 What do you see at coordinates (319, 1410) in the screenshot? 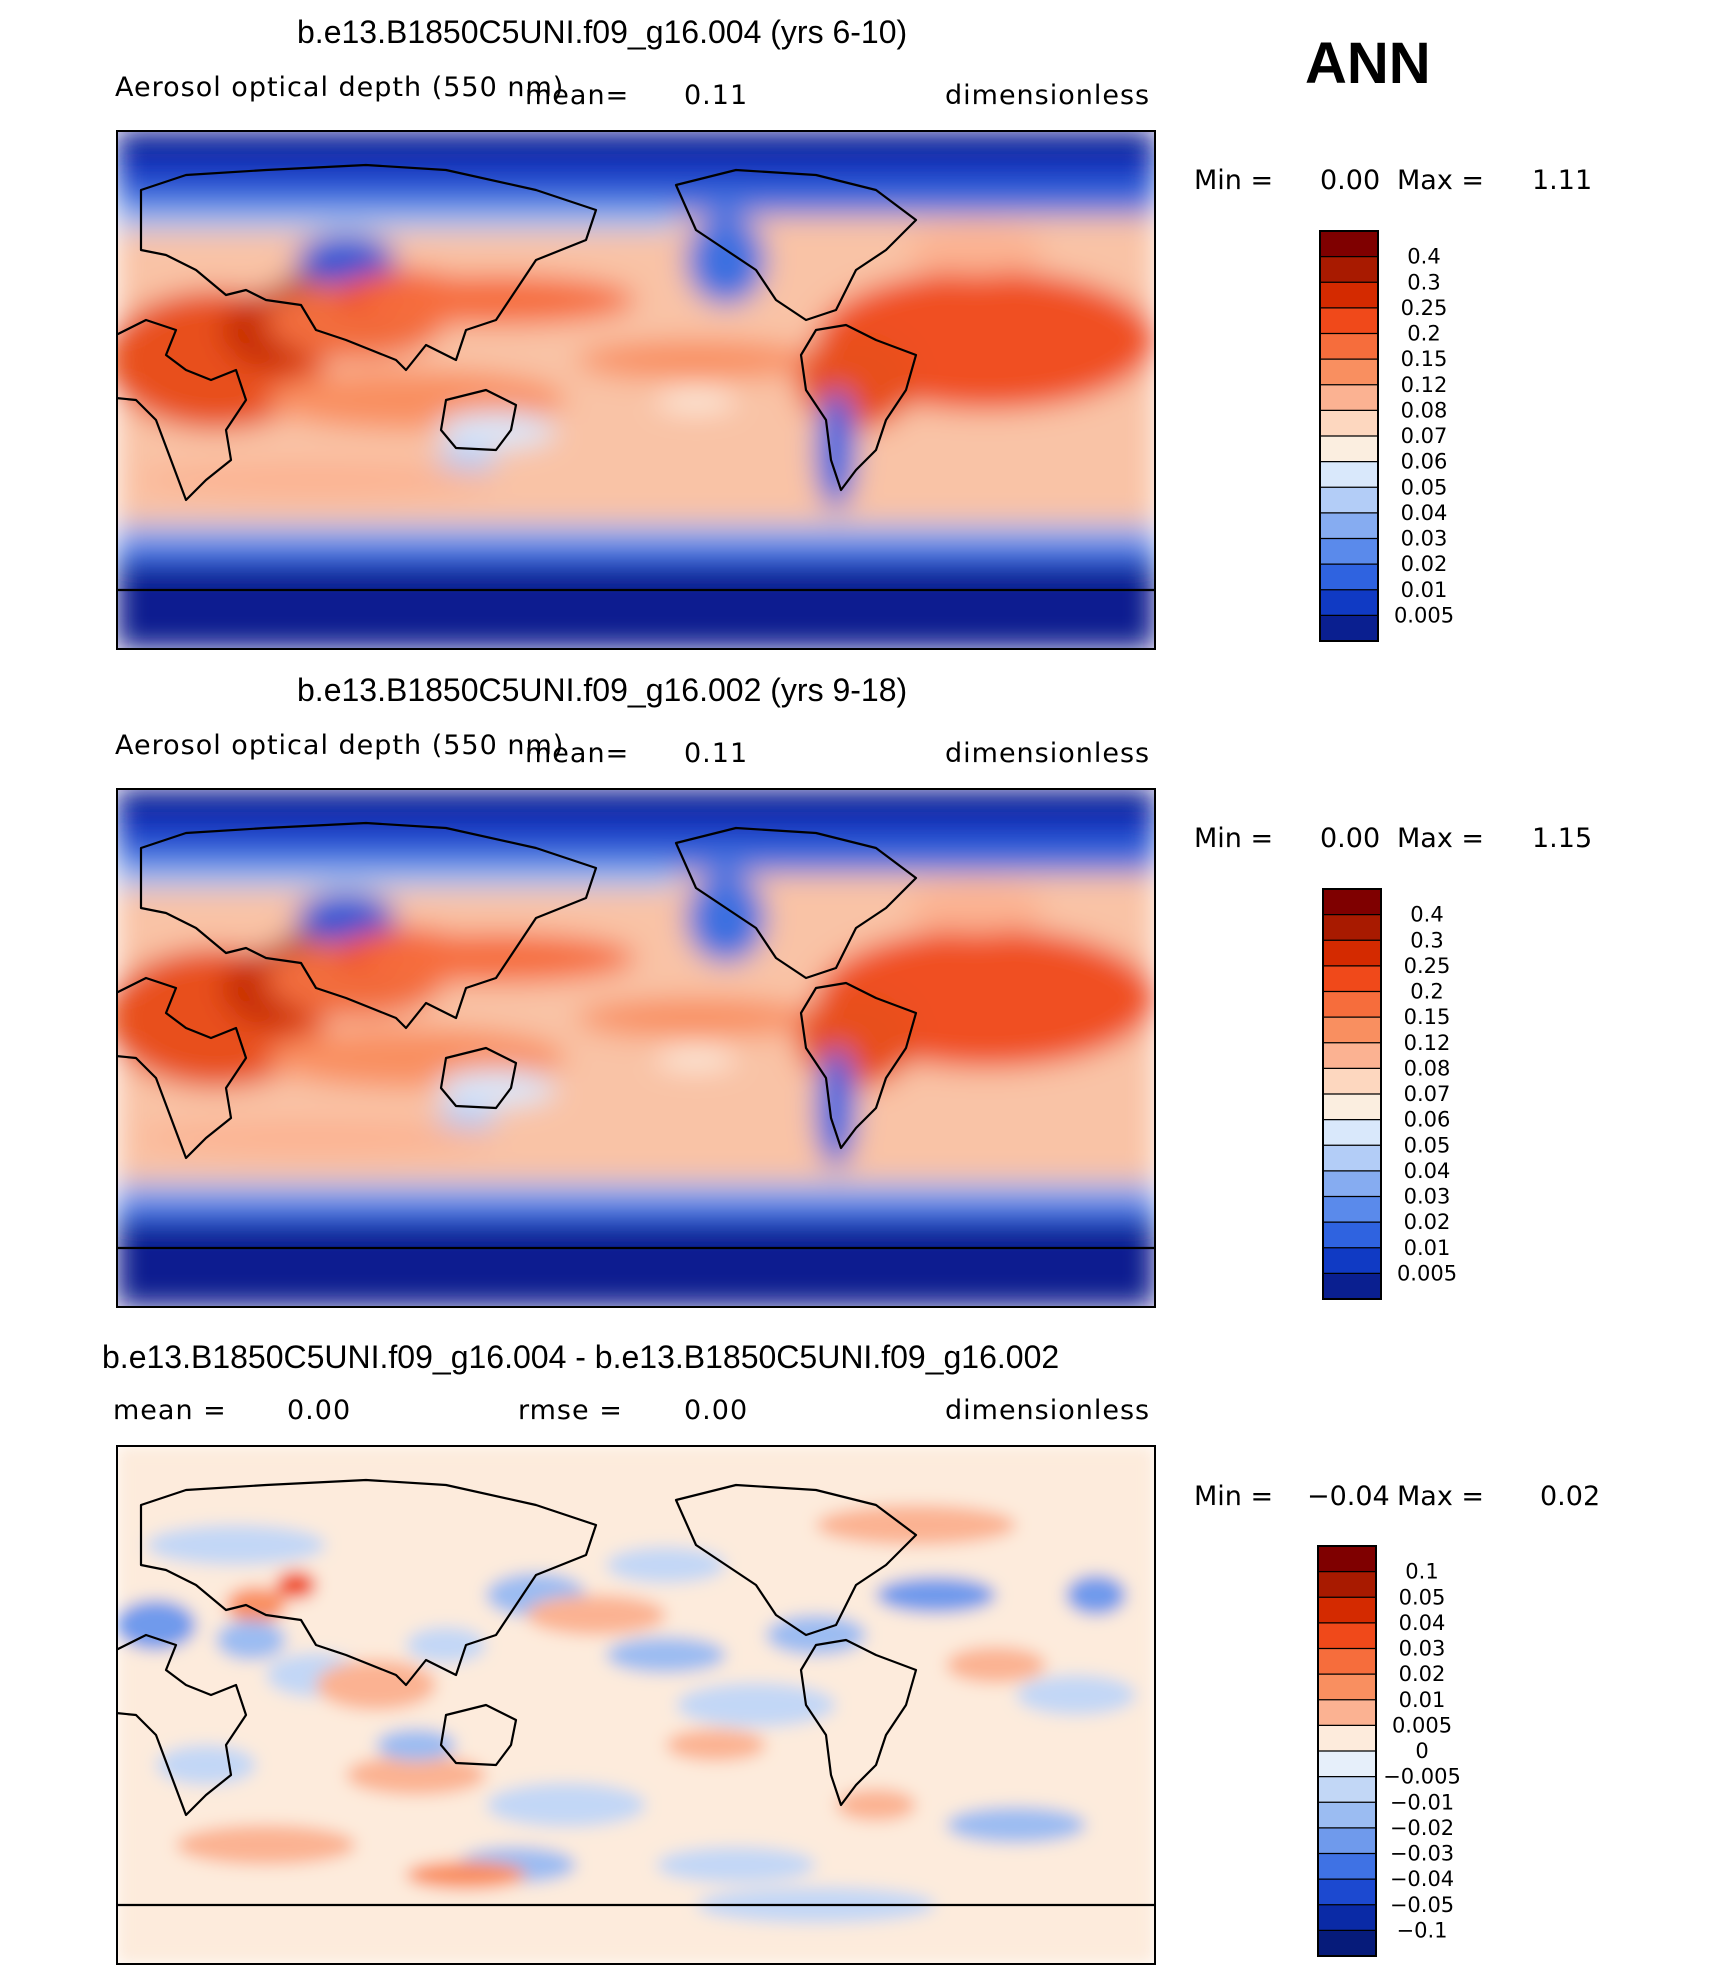
I see `panel-3-mean-value: 0.00` at bounding box center [319, 1410].